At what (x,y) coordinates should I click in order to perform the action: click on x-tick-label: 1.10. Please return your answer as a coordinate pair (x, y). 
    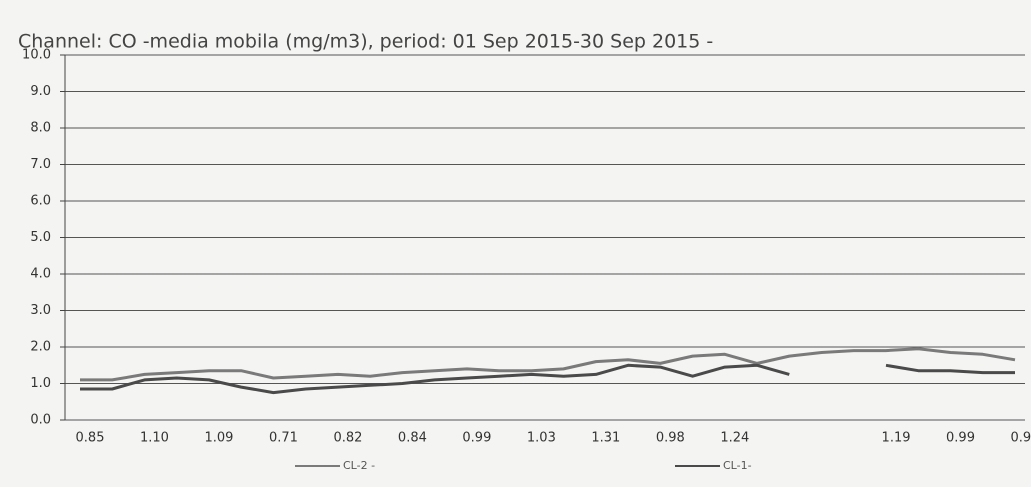
    Looking at the image, I should click on (154, 438).